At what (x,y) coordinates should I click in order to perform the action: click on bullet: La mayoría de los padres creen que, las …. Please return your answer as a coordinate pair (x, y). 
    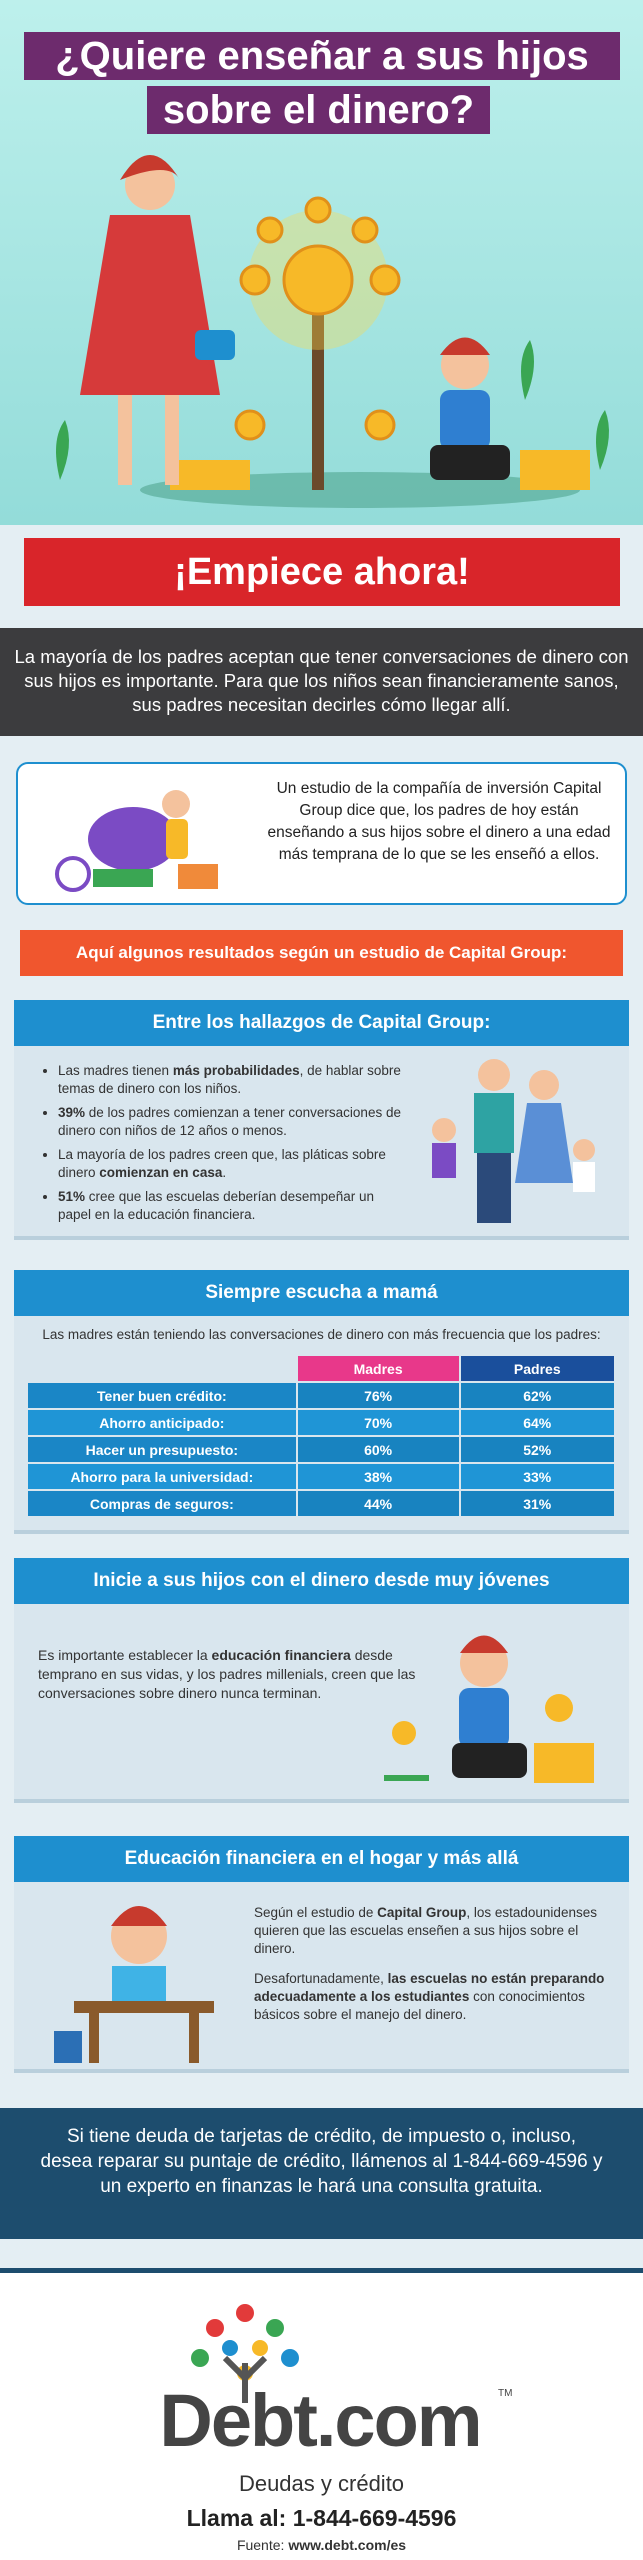
    Looking at the image, I should click on (231, 1164).